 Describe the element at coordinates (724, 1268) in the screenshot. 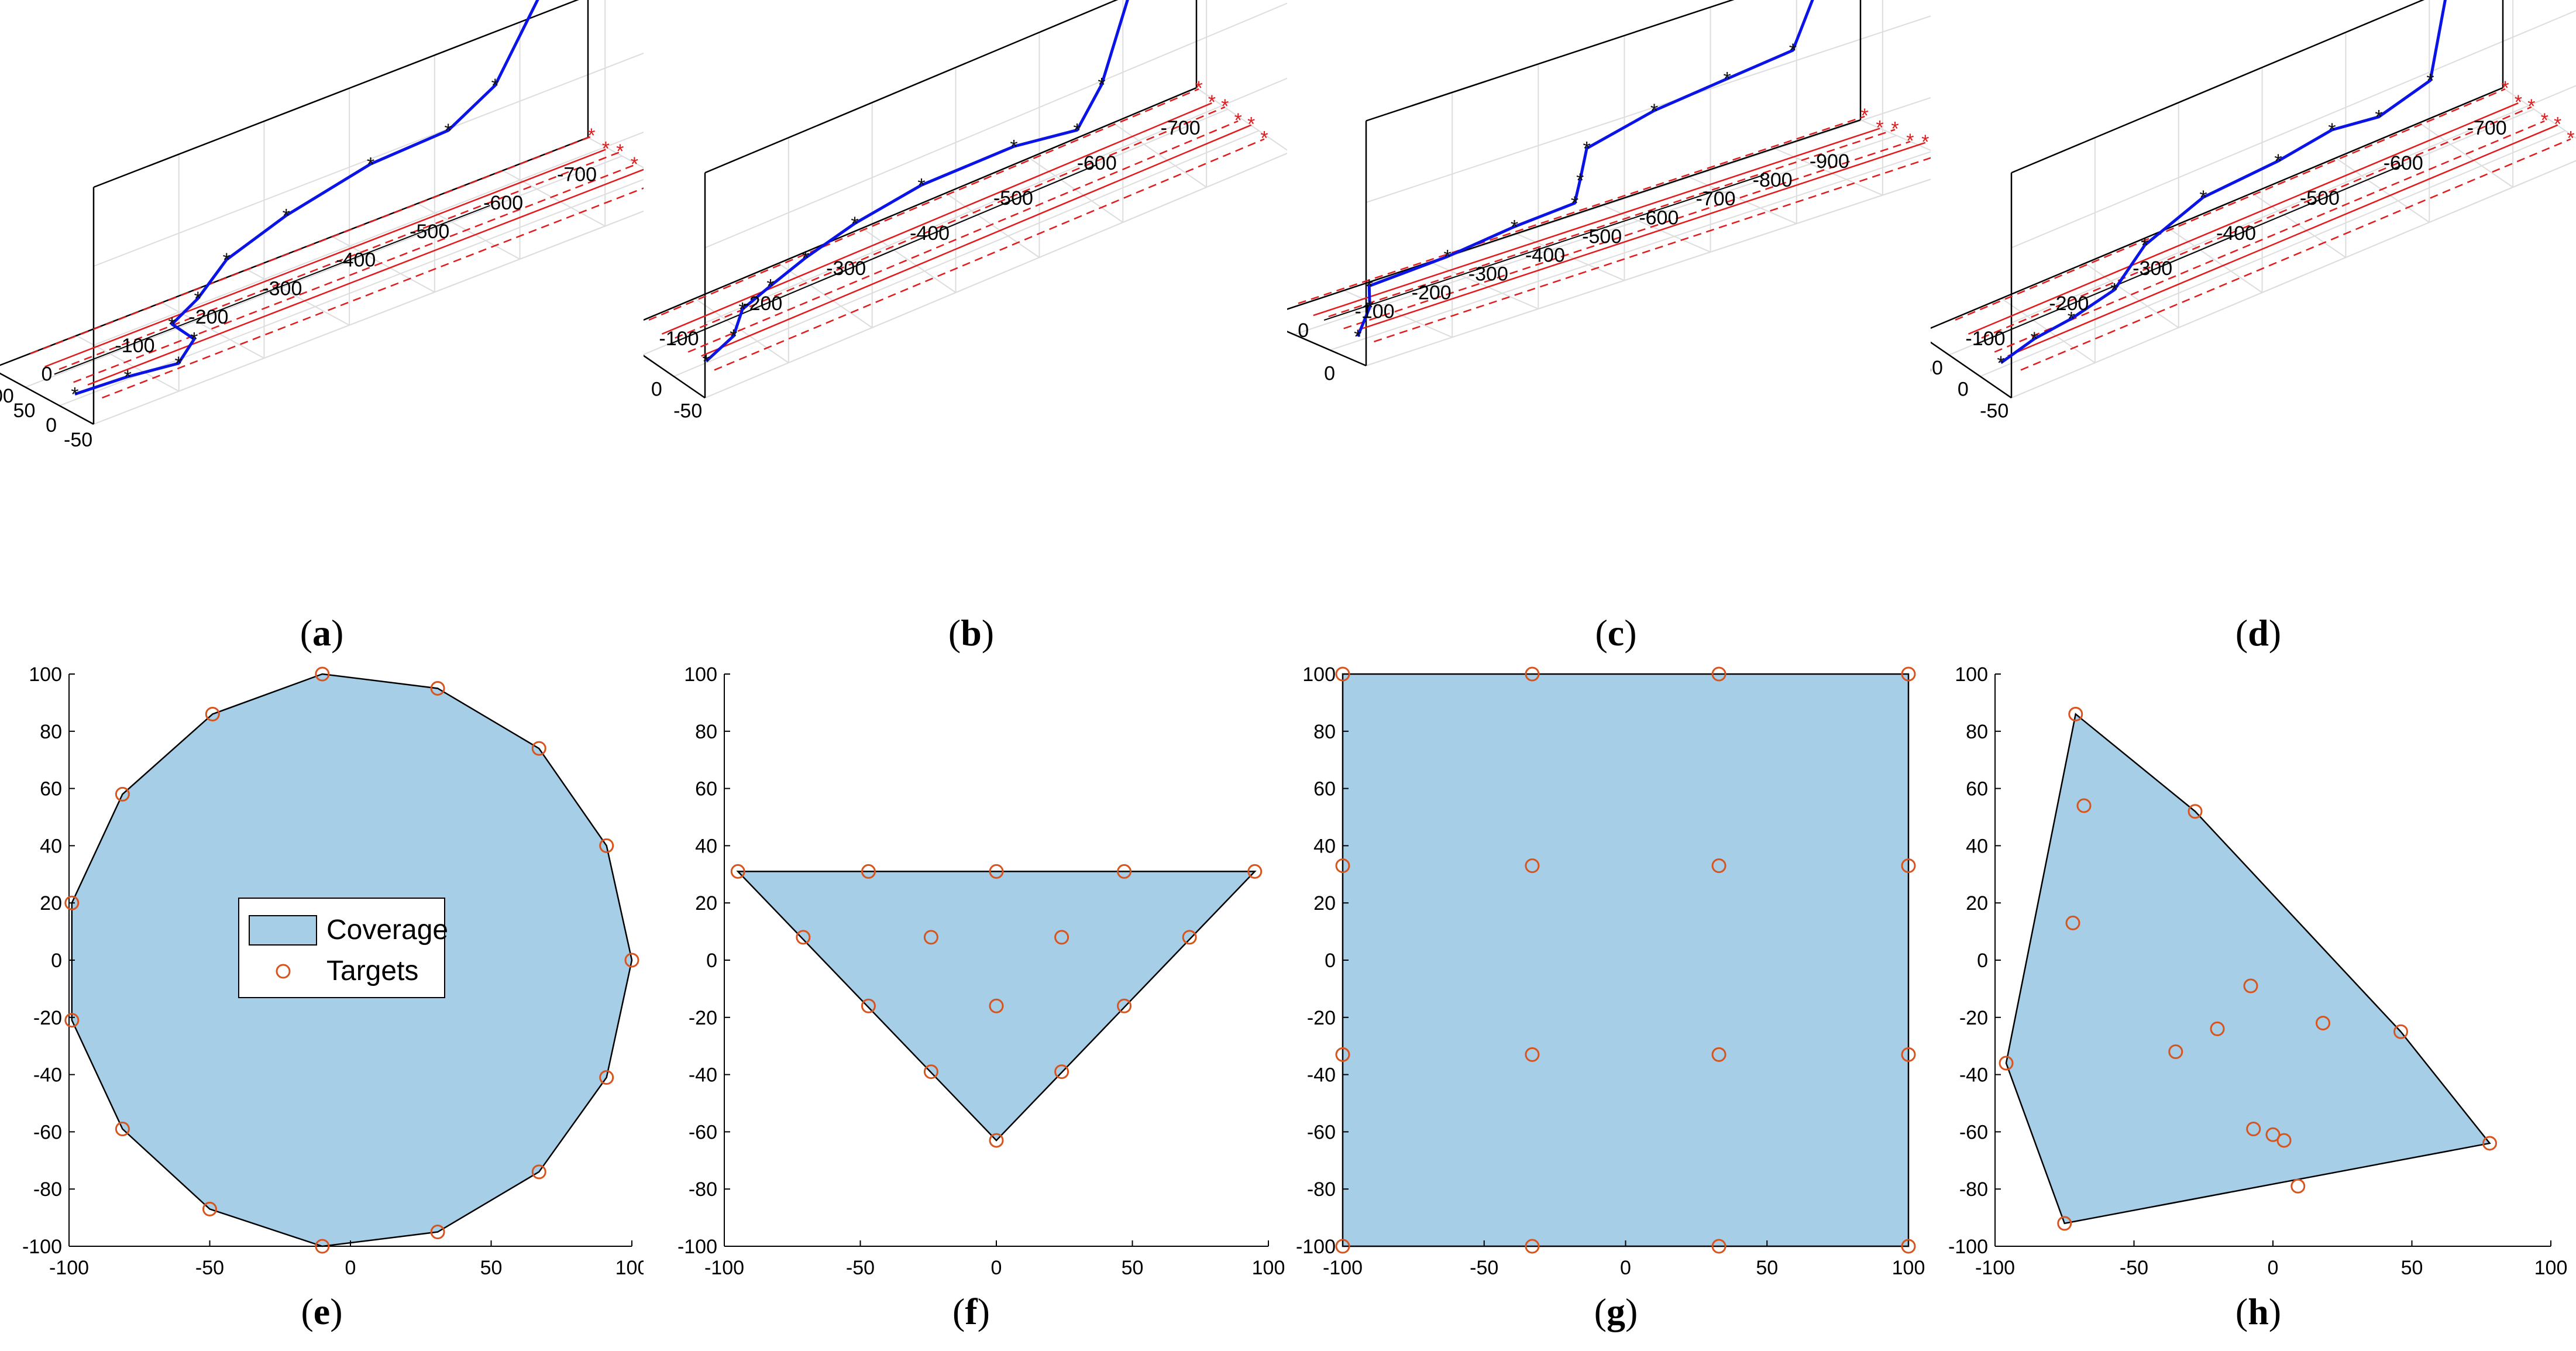

I see `x-tick-label: -100` at that location.